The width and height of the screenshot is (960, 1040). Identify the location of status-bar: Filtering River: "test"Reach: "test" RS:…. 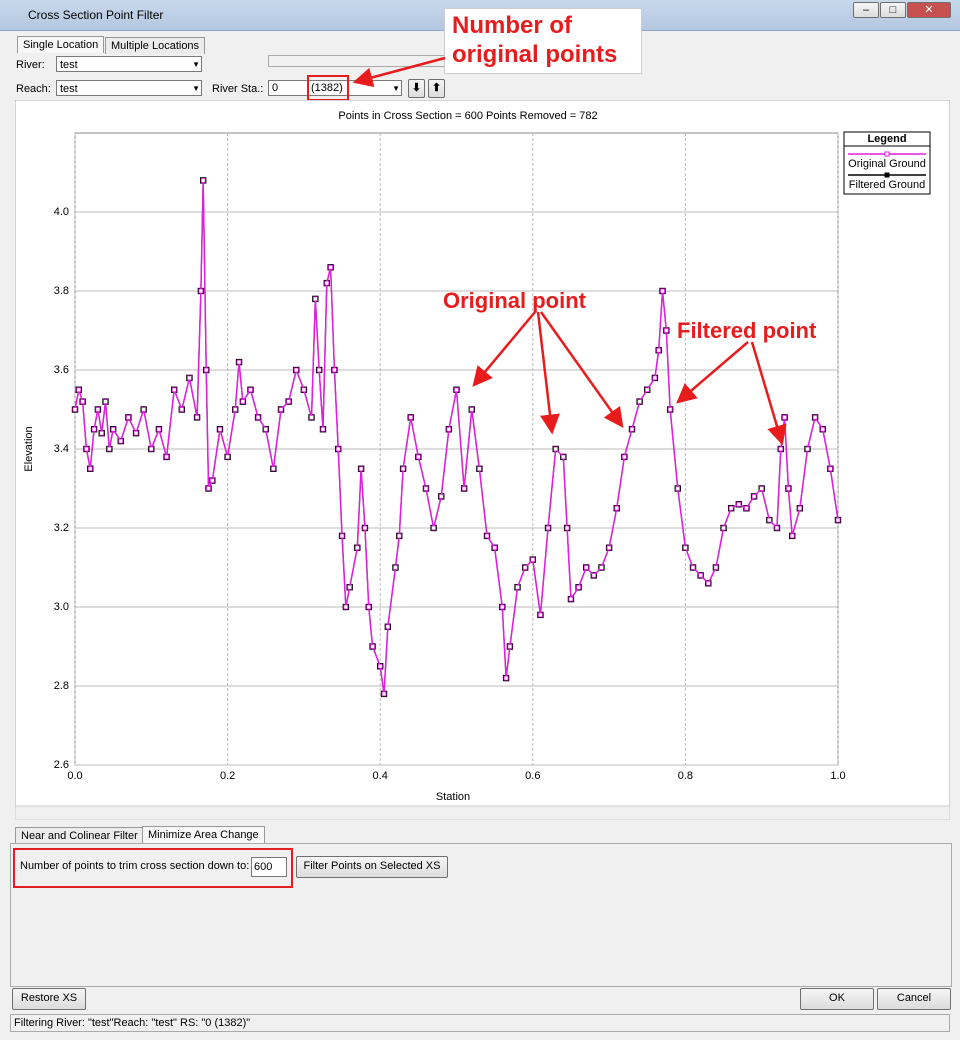
(480, 1023).